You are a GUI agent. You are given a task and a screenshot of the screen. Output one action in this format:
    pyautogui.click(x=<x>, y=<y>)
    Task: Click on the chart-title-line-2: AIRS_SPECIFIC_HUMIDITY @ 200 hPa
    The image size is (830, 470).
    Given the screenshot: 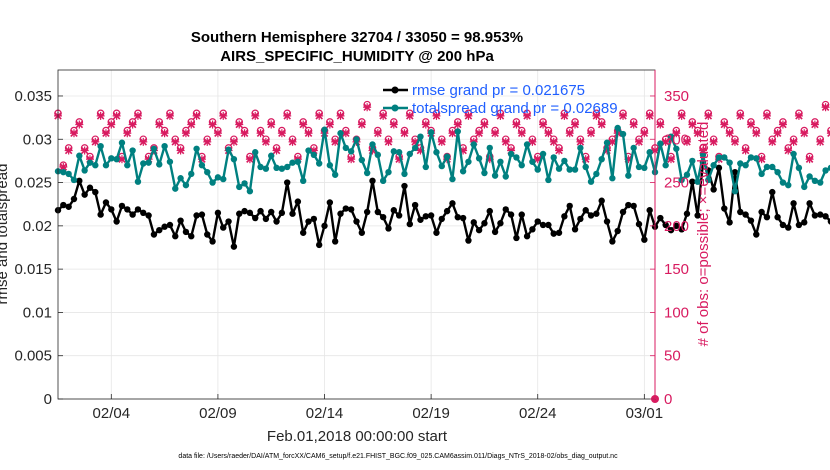 What is the action you would take?
    pyautogui.click(x=357, y=56)
    